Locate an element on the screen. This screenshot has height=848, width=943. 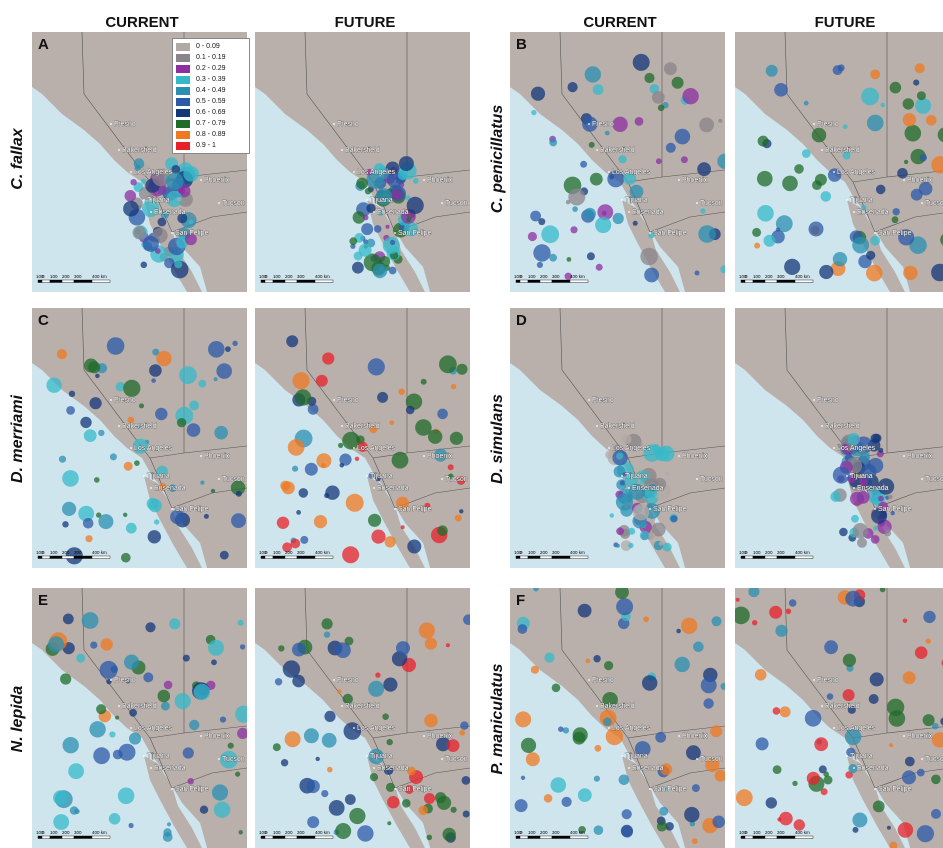
city-label: Los Angeles is located at coordinates (631, 448).